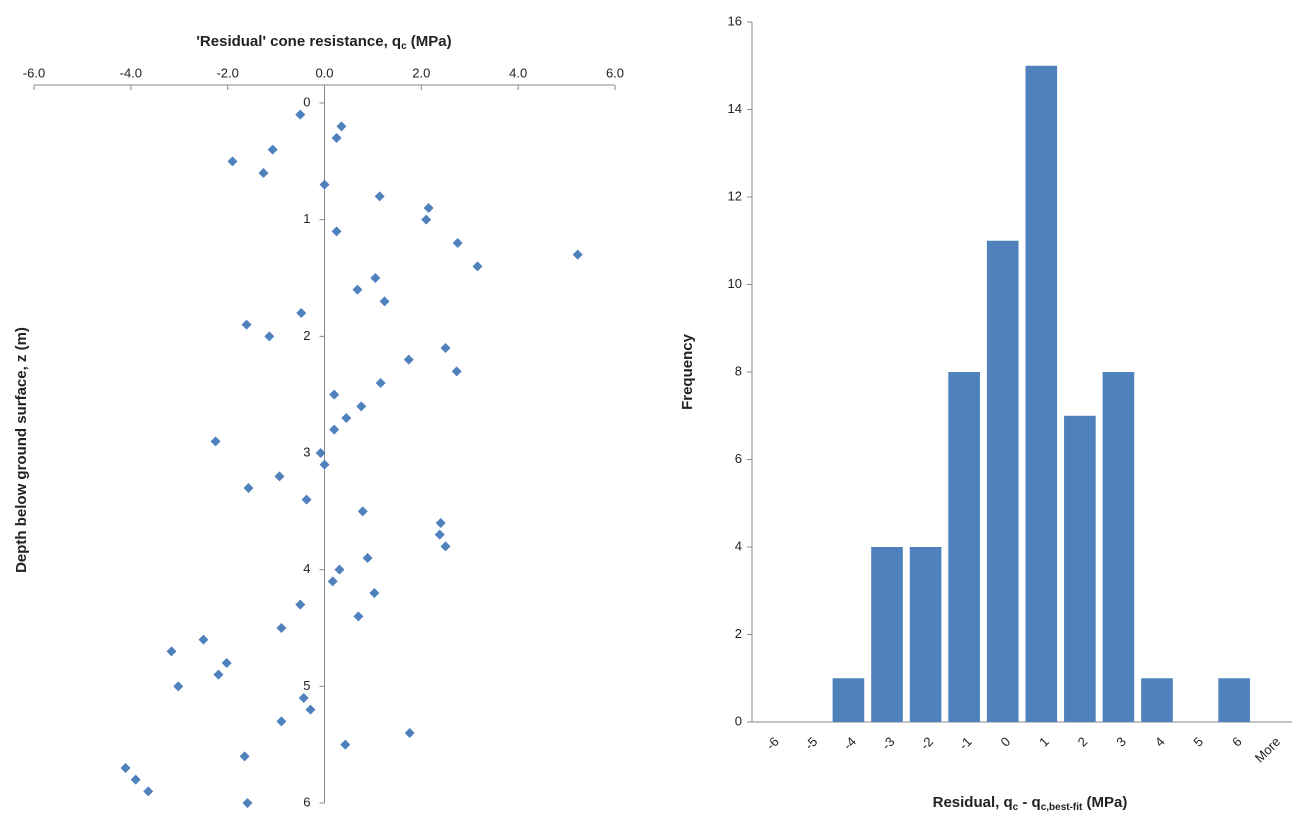 Image resolution: width=1293 pixels, height=815 pixels. I want to click on y-tick-label: 10, so click(735, 283).